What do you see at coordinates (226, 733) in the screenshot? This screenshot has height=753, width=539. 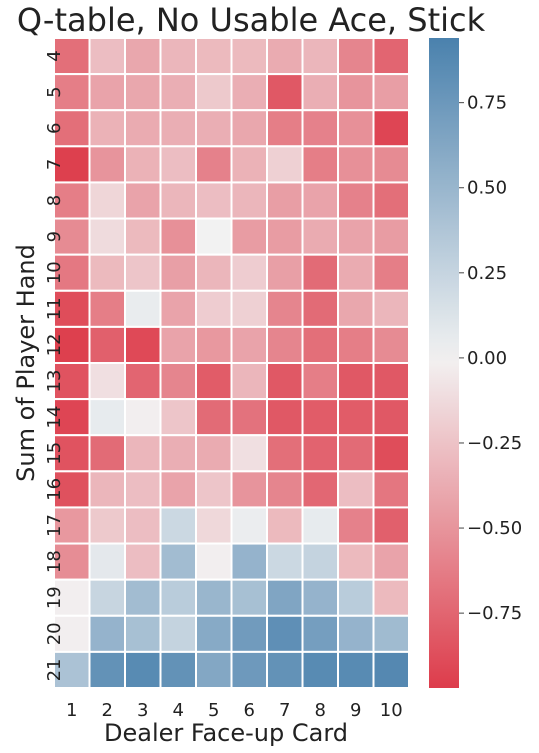 I see `x-axis-label: Dealer Face-up Card` at bounding box center [226, 733].